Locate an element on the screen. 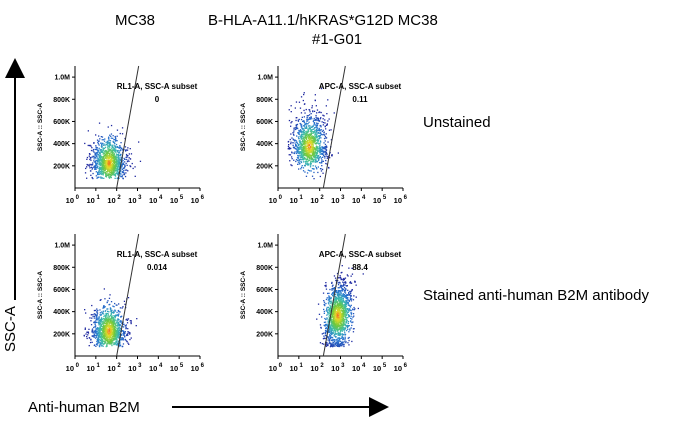 The width and height of the screenshot is (691, 422). gate-line is located at coordinates (128, 127).